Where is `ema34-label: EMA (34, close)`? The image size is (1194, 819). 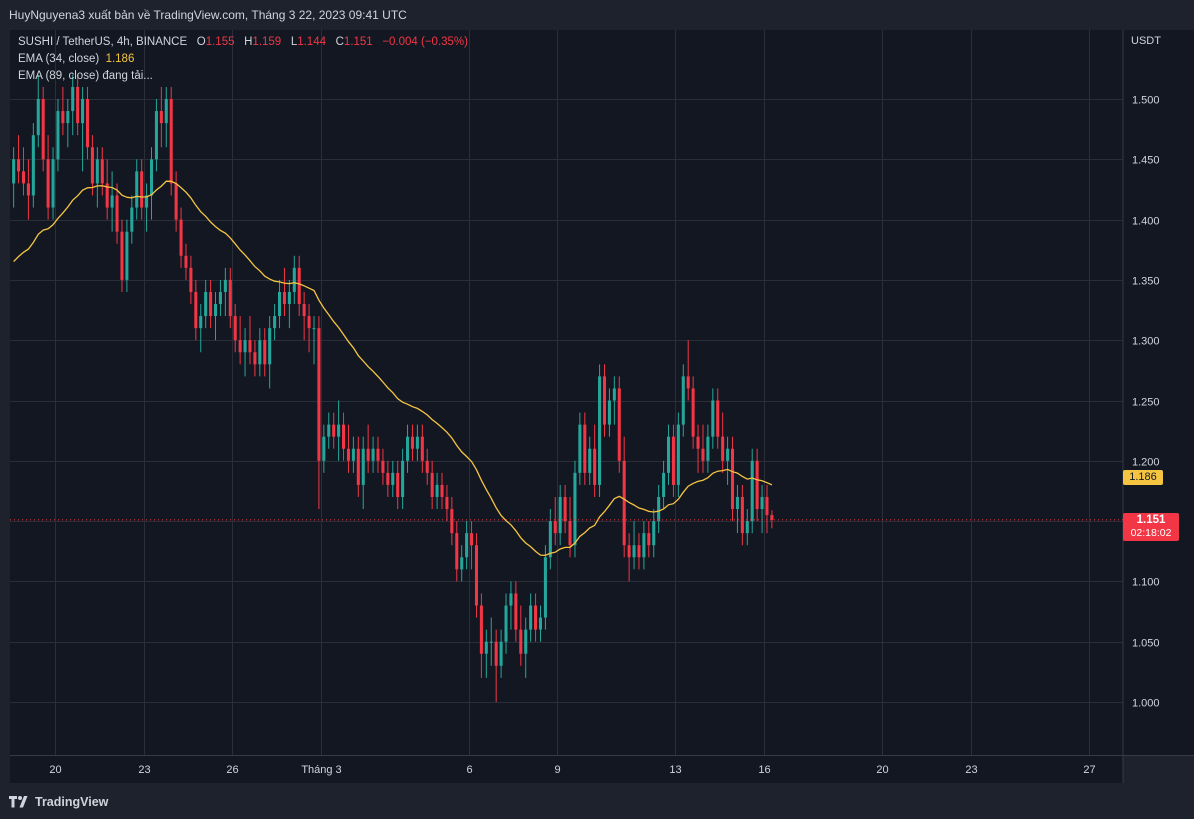
ema34-label: EMA (34, close) is located at coordinates (59, 59).